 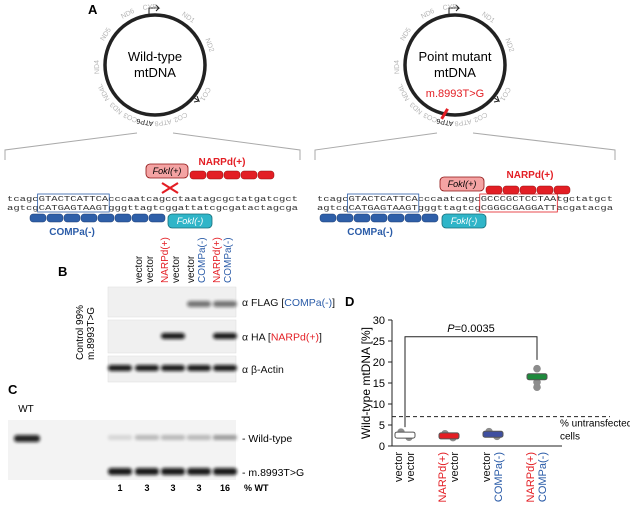 What do you see at coordinates (537, 368) in the screenshot?
I see `data-point` at bounding box center [537, 368].